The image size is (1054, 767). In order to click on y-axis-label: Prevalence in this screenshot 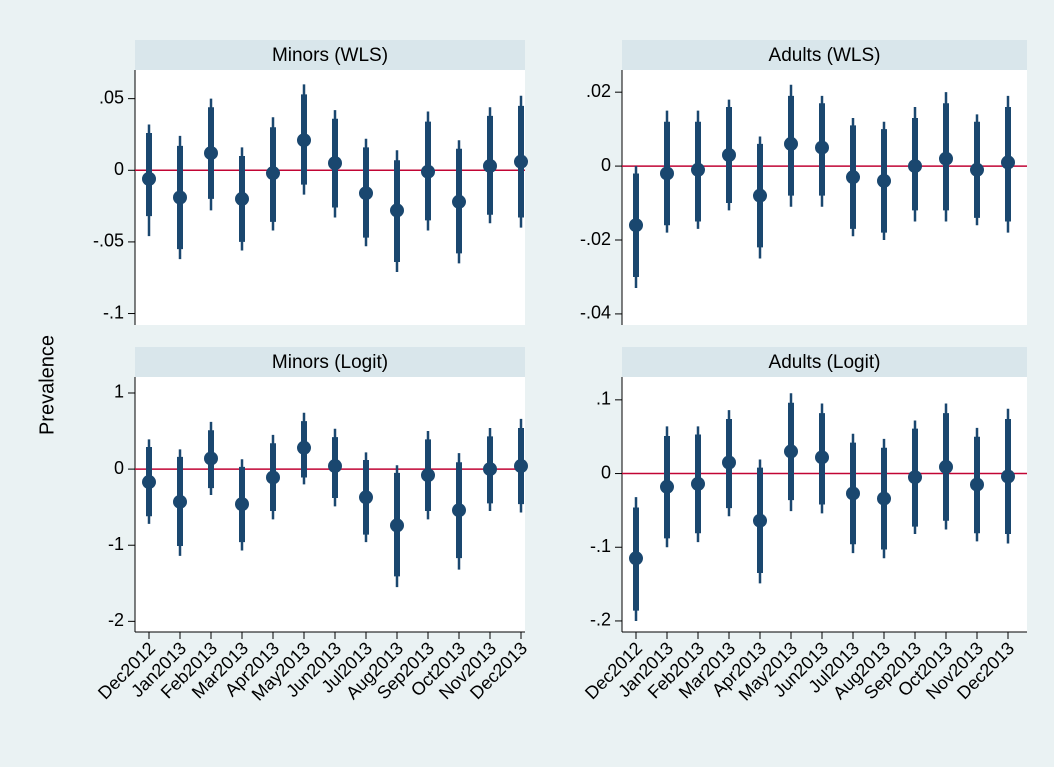, I will do `click(47, 385)`.